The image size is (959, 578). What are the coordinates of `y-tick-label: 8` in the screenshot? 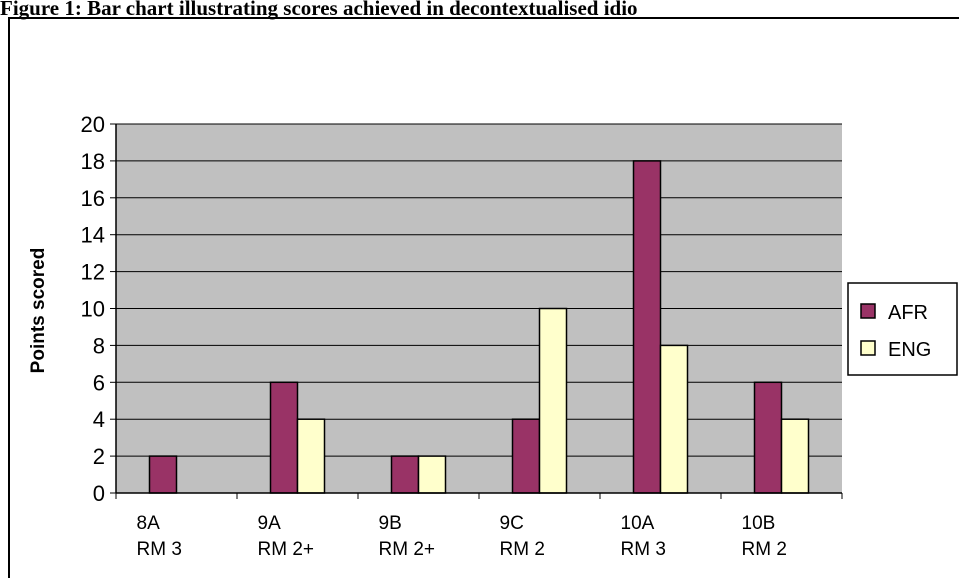 It's located at (99, 345).